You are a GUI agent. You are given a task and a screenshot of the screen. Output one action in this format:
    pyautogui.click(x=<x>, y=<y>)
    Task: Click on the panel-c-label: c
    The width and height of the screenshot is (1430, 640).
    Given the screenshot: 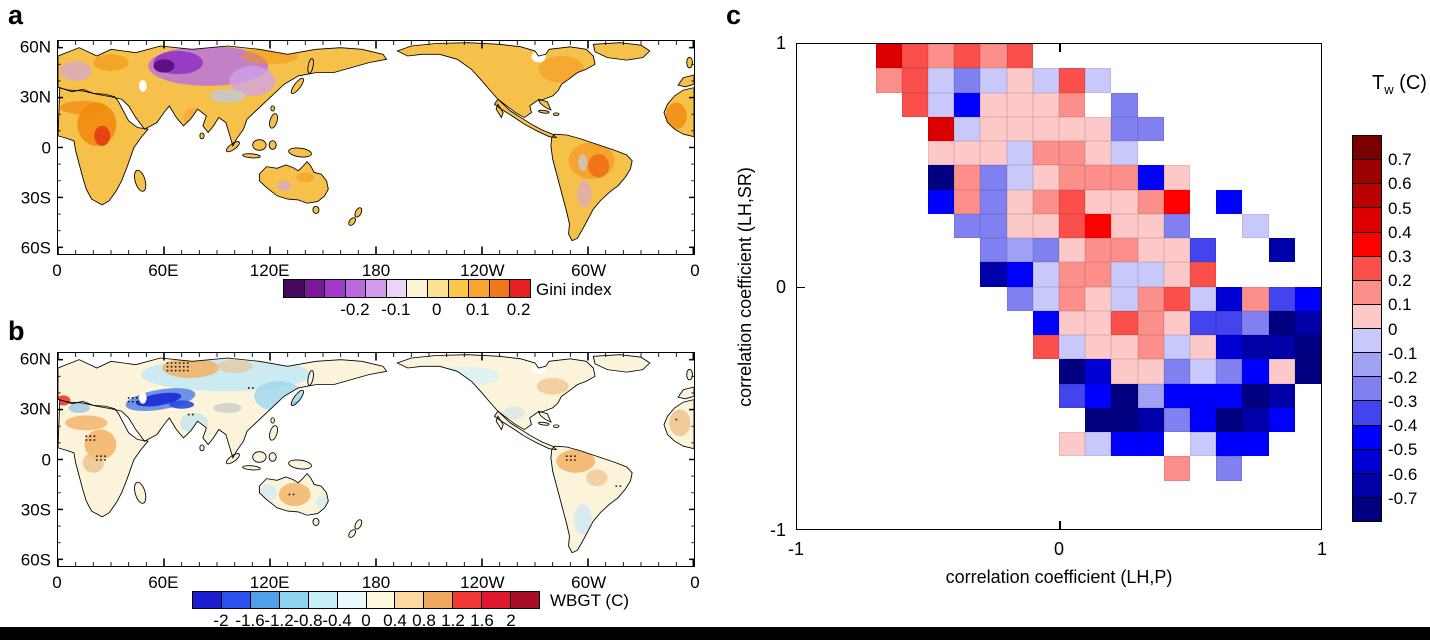 What is the action you would take?
    pyautogui.click(x=734, y=15)
    